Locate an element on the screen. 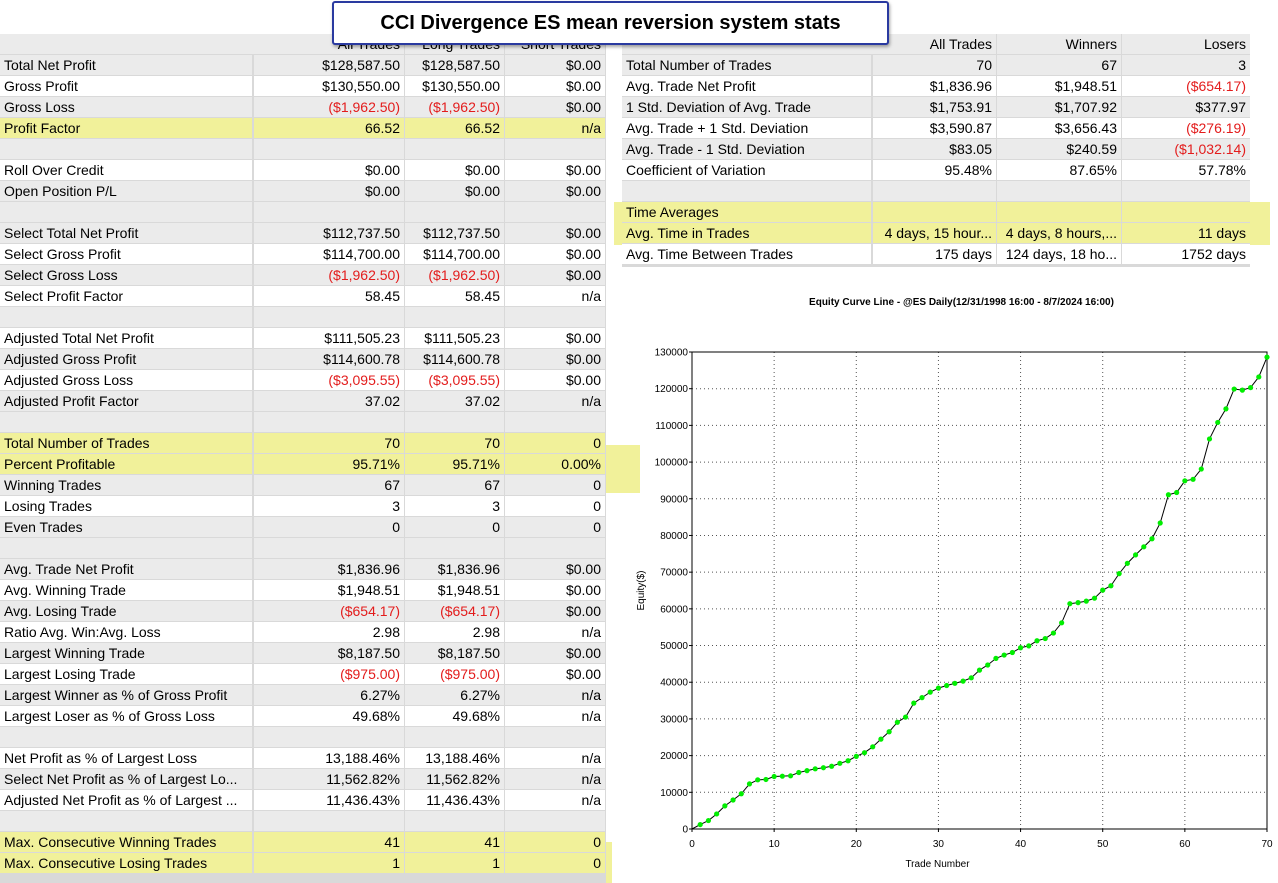 The image size is (1278, 883). row-label: Avg. Losing Trade is located at coordinates (126, 611).